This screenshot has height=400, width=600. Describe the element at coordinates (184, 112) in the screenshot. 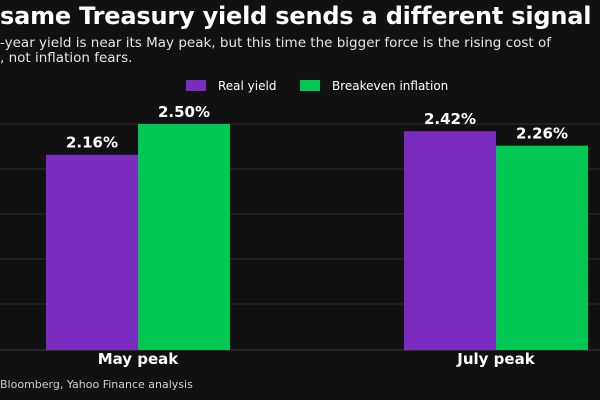

I see `data-label-1-2: 2.50%` at that location.